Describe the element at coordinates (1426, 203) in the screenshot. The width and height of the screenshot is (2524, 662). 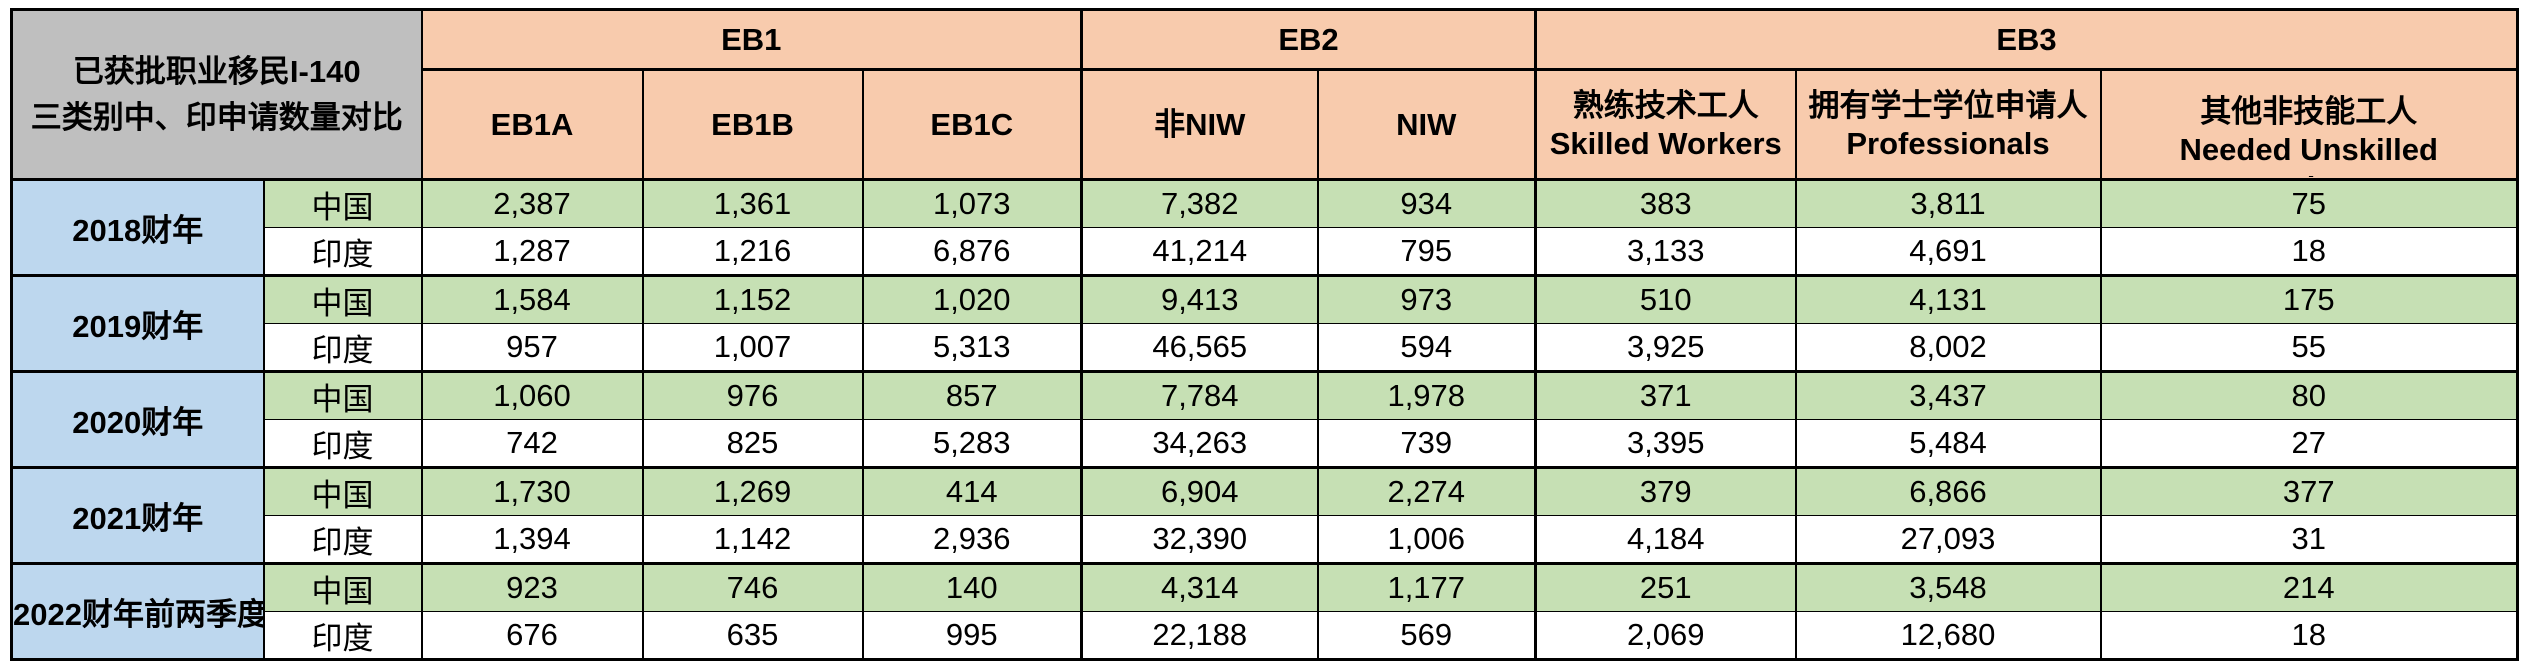
I see `value-cell: 934` at that location.